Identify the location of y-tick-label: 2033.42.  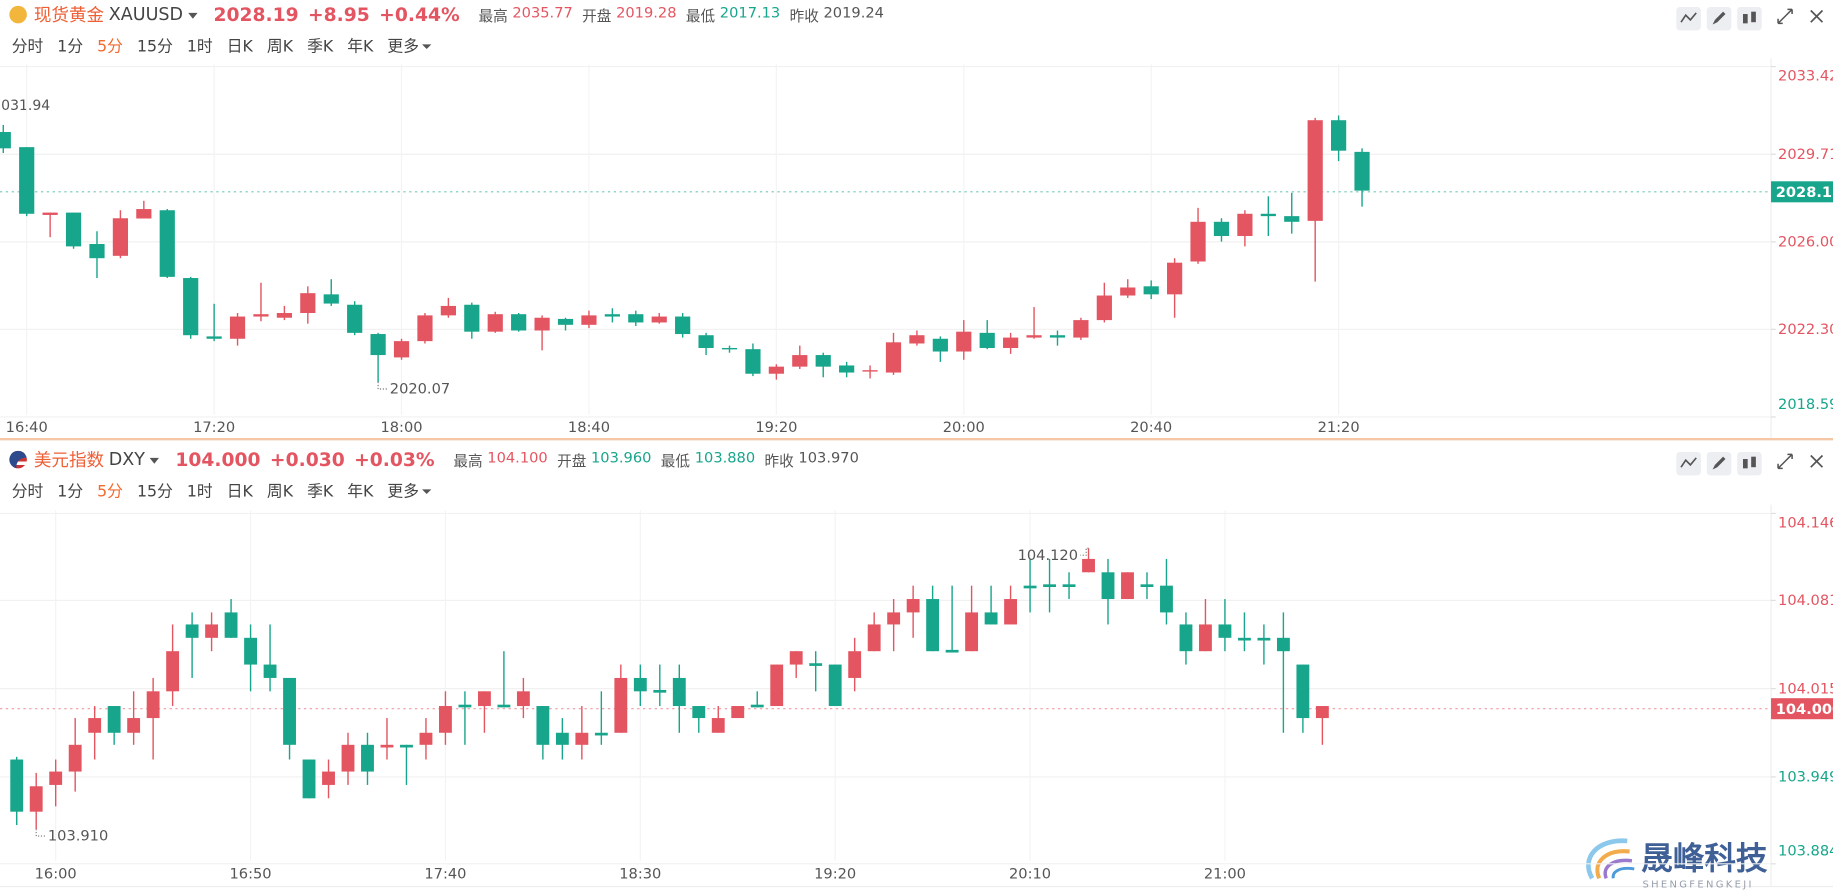
(1805, 76).